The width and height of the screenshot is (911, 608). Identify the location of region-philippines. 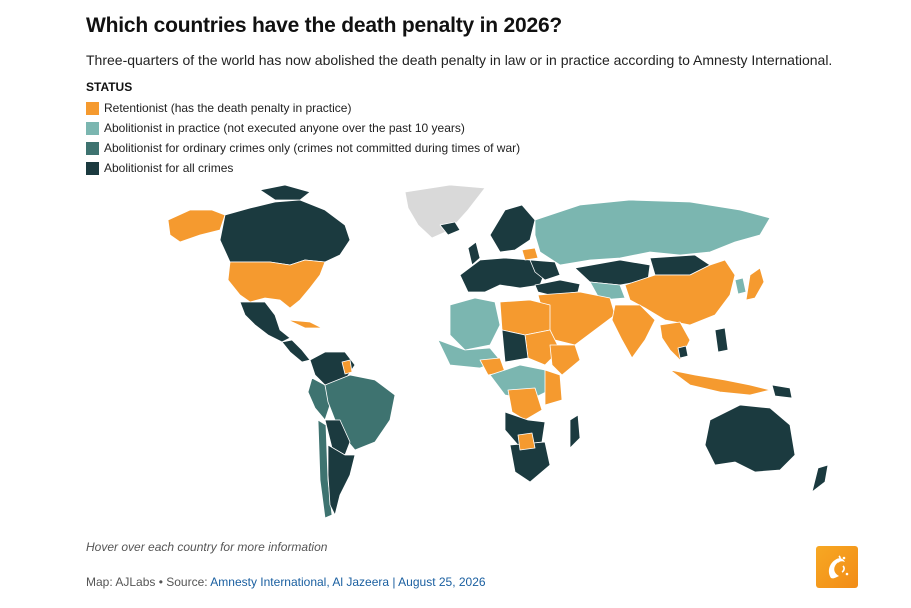
(721, 340).